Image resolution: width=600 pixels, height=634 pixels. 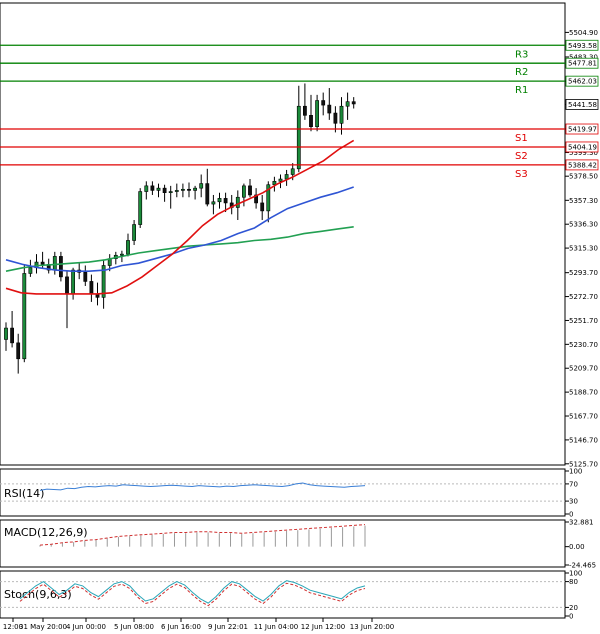 What do you see at coordinates (583, 249) in the screenshot?
I see `price-tick-label: 5315.30` at bounding box center [583, 249].